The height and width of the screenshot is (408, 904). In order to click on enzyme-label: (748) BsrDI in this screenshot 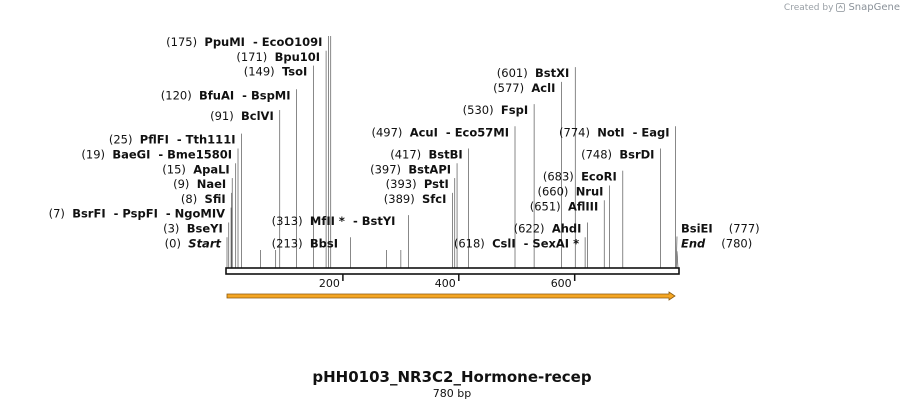, I will do `click(617, 154)`.